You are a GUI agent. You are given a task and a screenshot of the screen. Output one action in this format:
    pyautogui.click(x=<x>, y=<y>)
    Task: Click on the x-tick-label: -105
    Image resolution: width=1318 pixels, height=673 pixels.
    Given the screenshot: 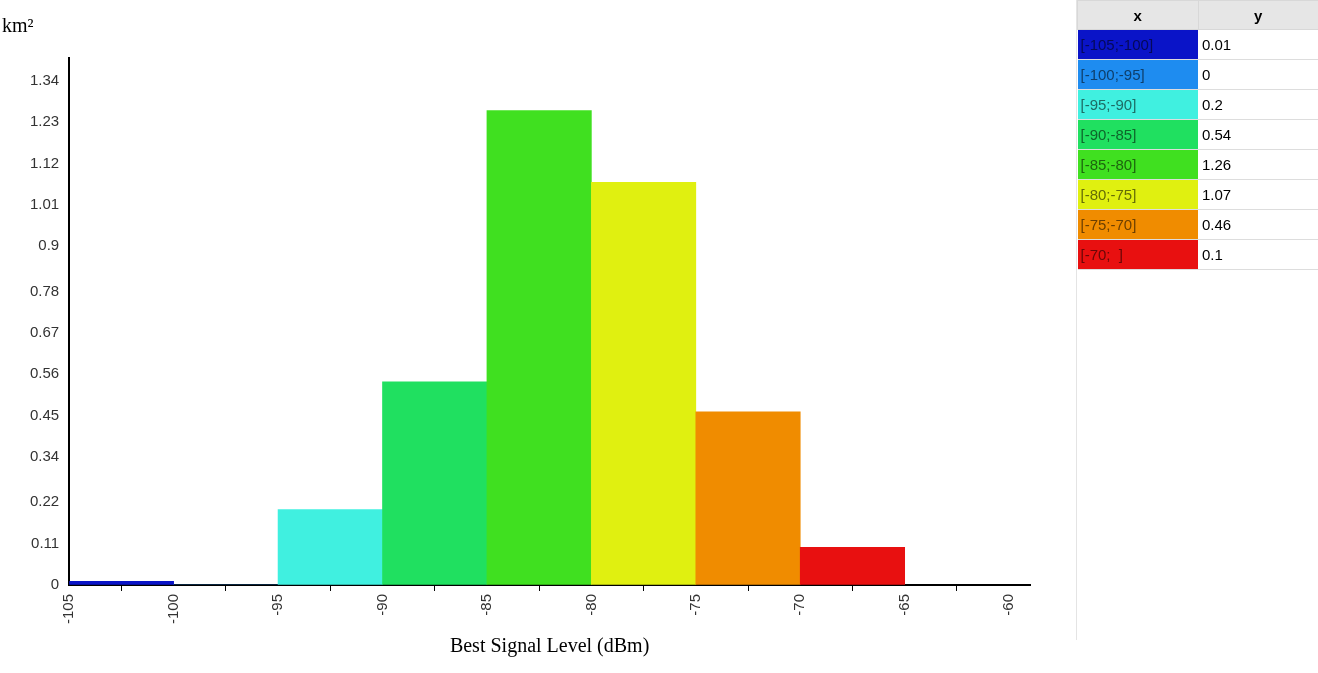 What is the action you would take?
    pyautogui.click(x=68, y=609)
    